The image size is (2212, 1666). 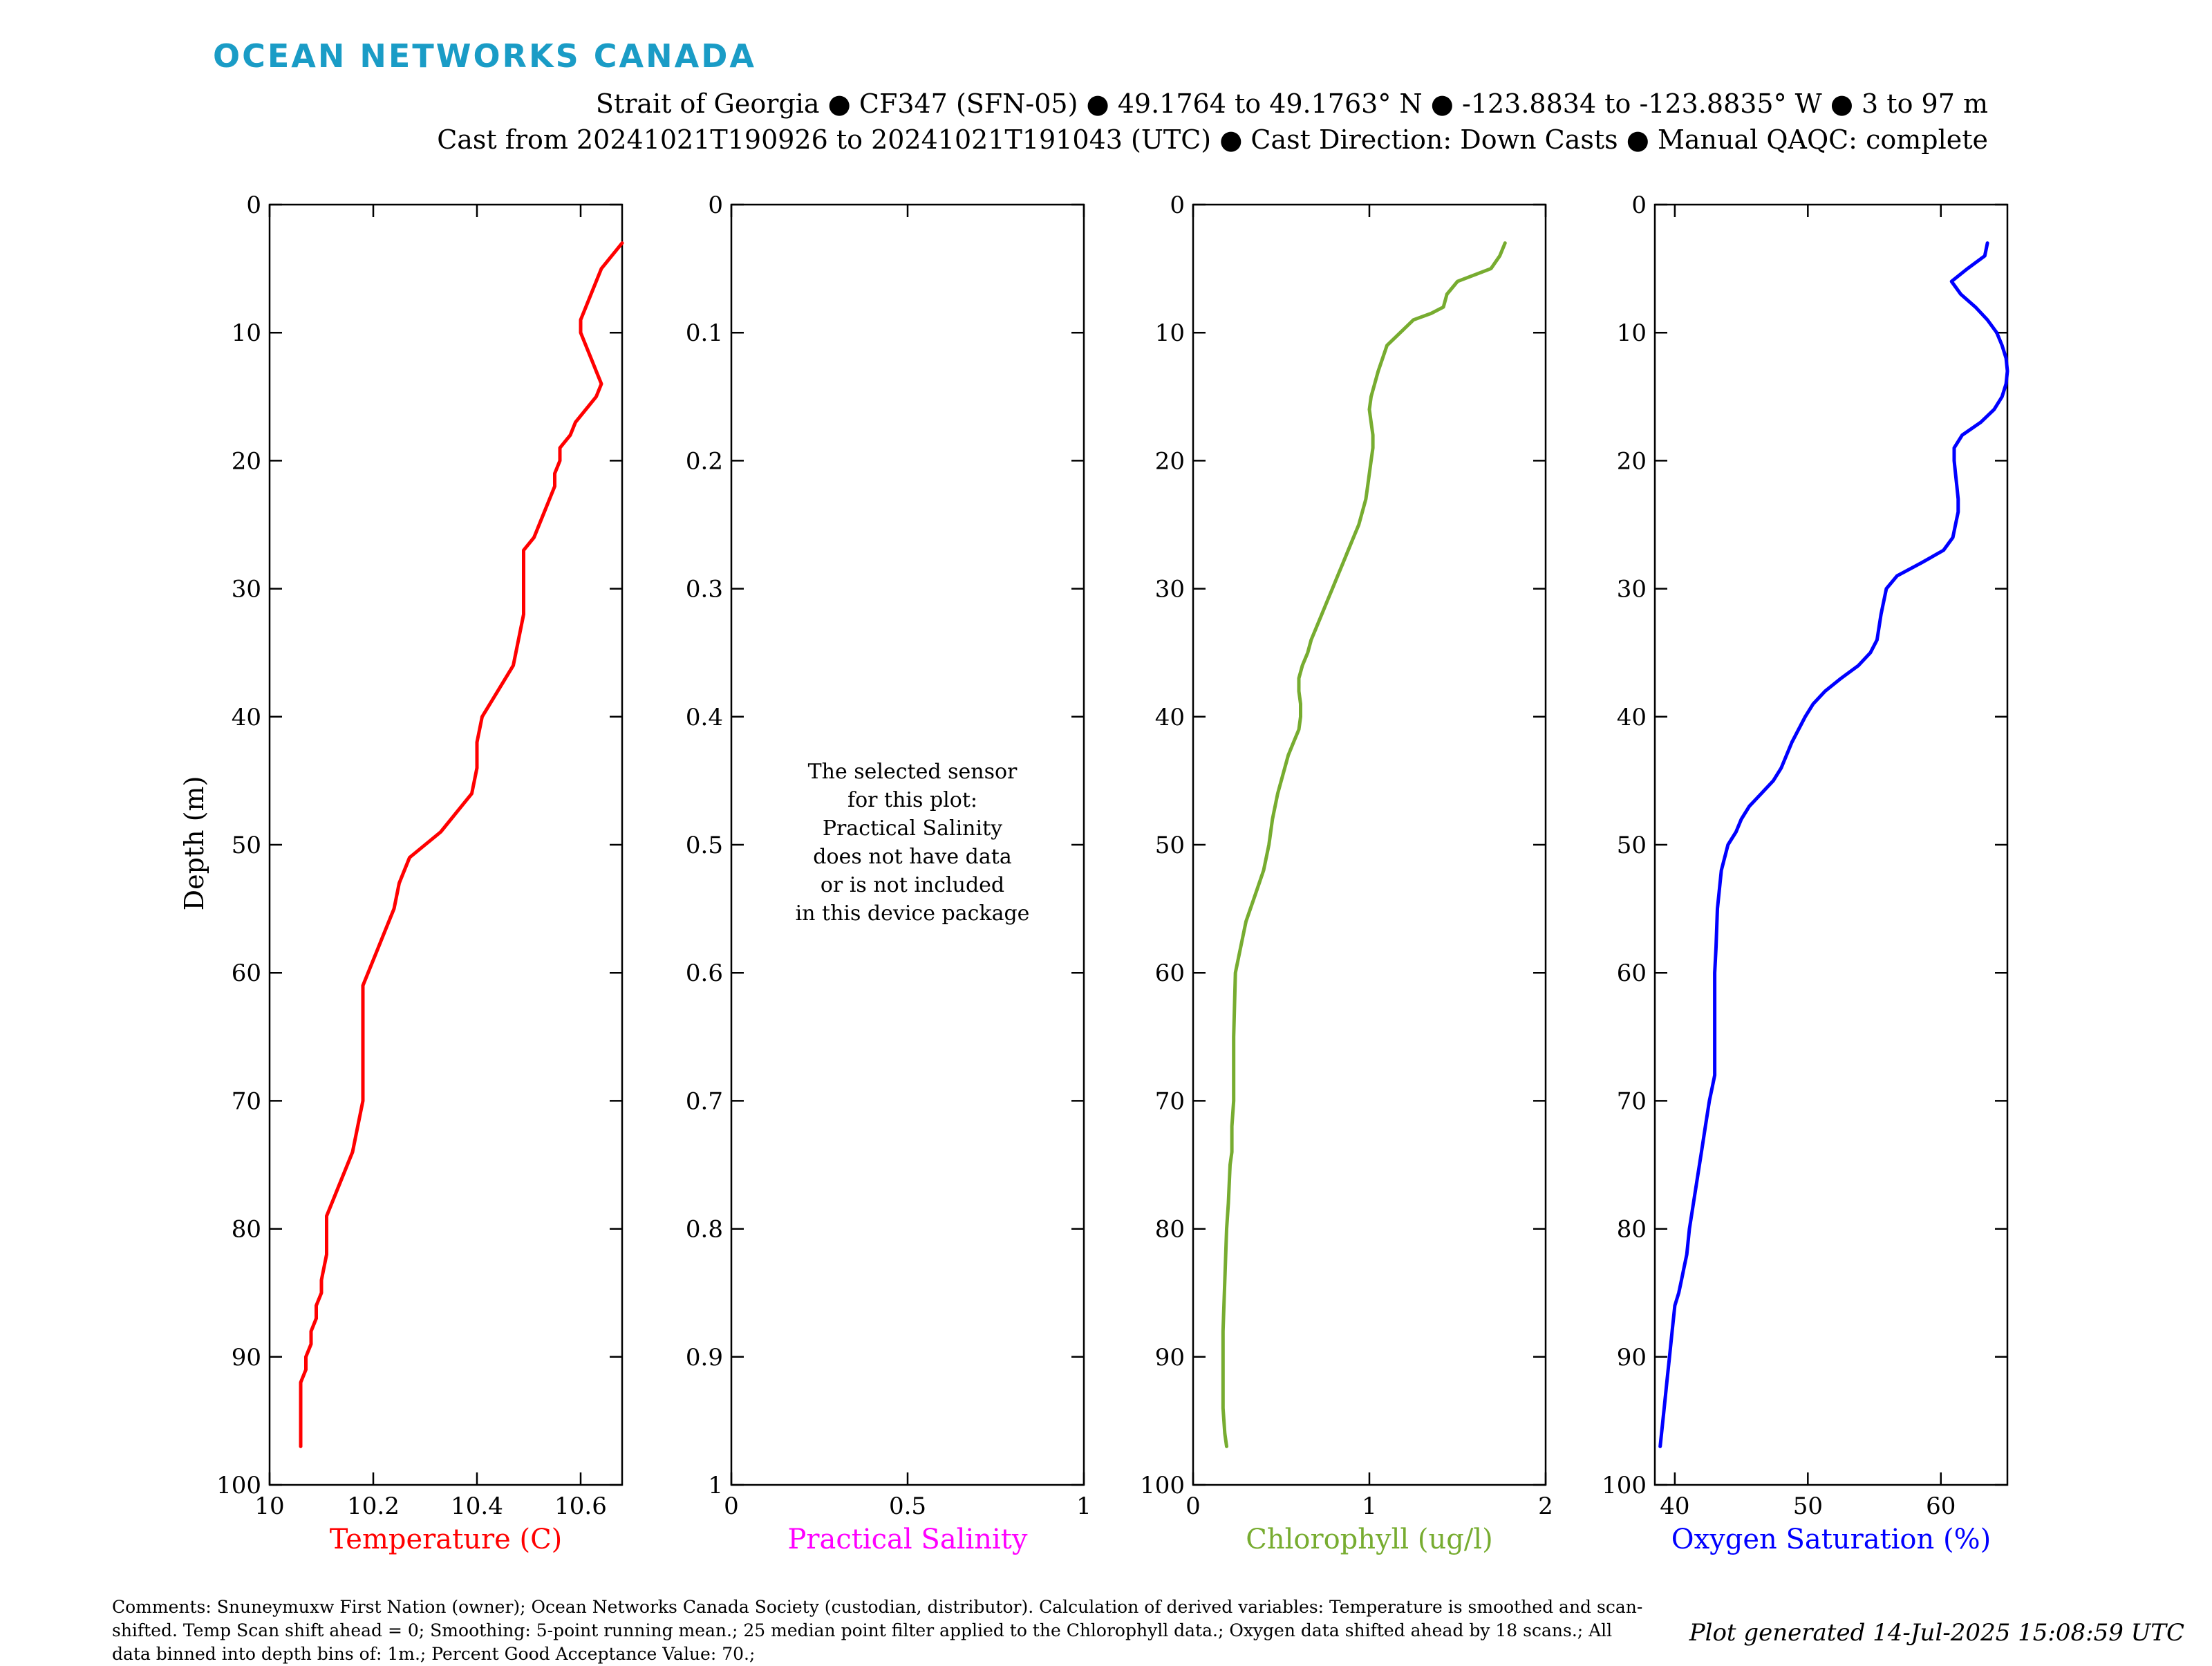 I want to click on temperature-xtick-label: 10.2, so click(x=373, y=1506).